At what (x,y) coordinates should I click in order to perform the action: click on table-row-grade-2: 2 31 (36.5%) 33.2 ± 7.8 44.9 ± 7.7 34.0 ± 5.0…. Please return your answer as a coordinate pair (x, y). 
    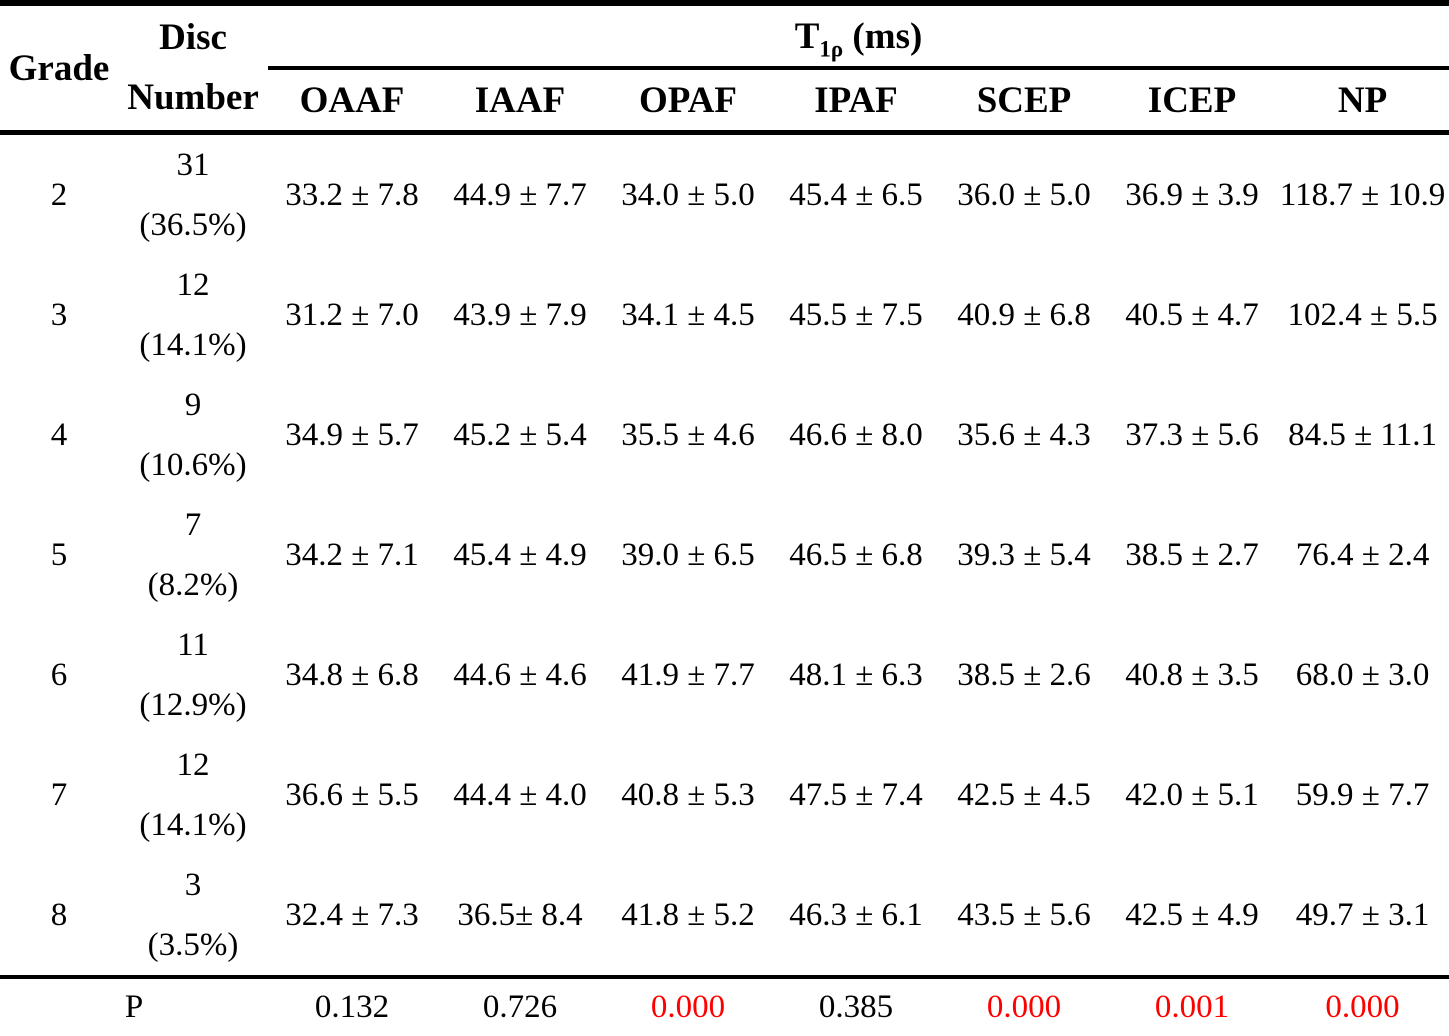
    Looking at the image, I should click on (724, 194).